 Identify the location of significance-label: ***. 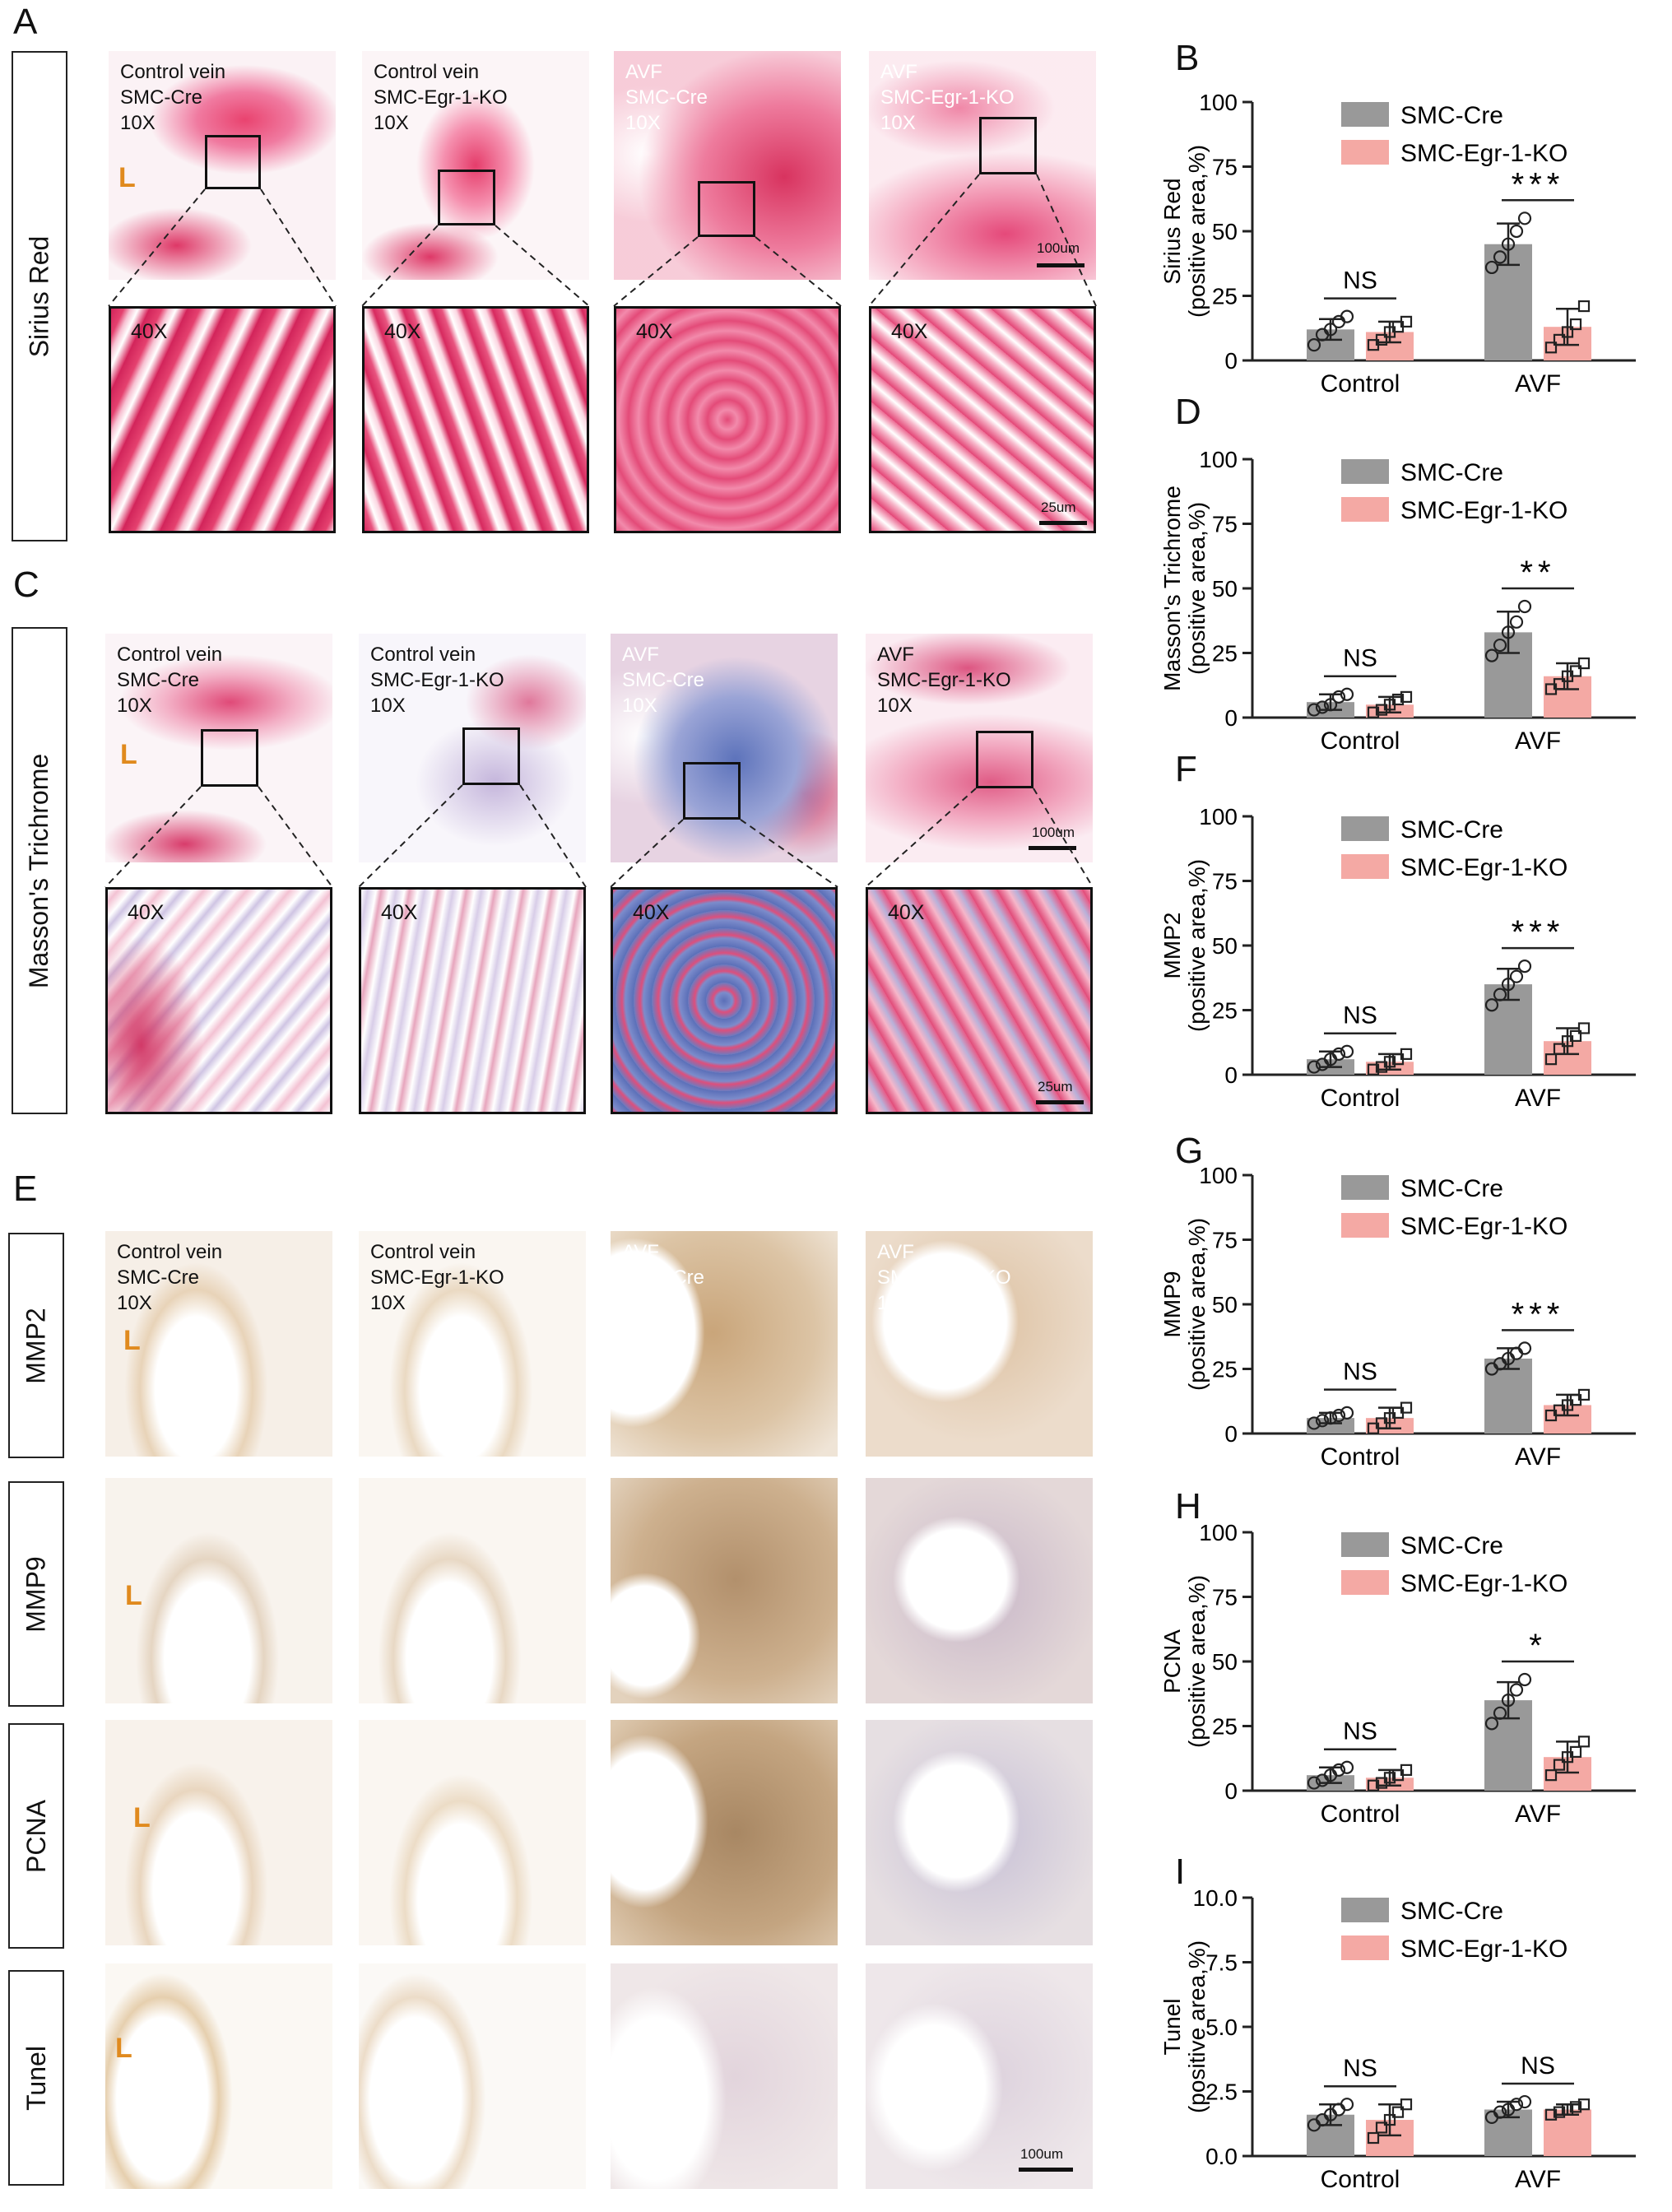
(1538, 932).